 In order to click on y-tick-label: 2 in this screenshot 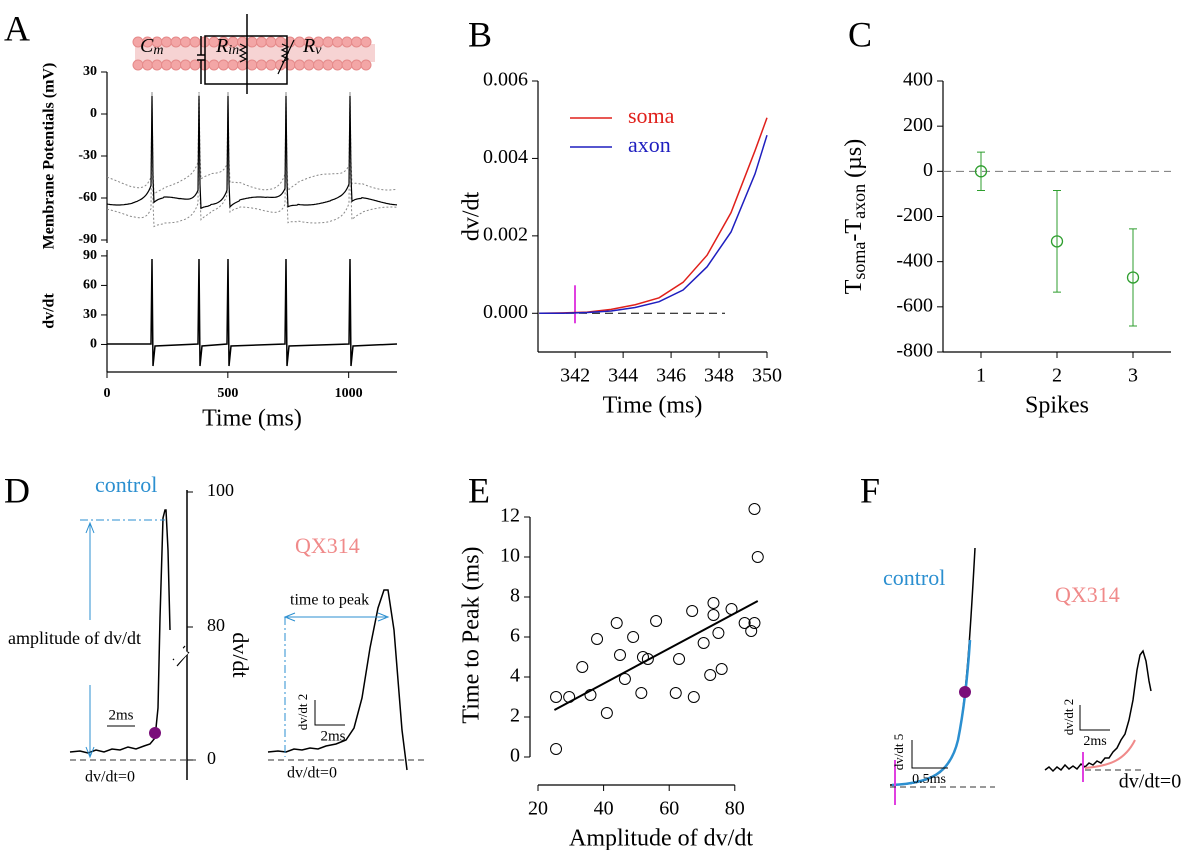, I will do `click(515, 716)`.